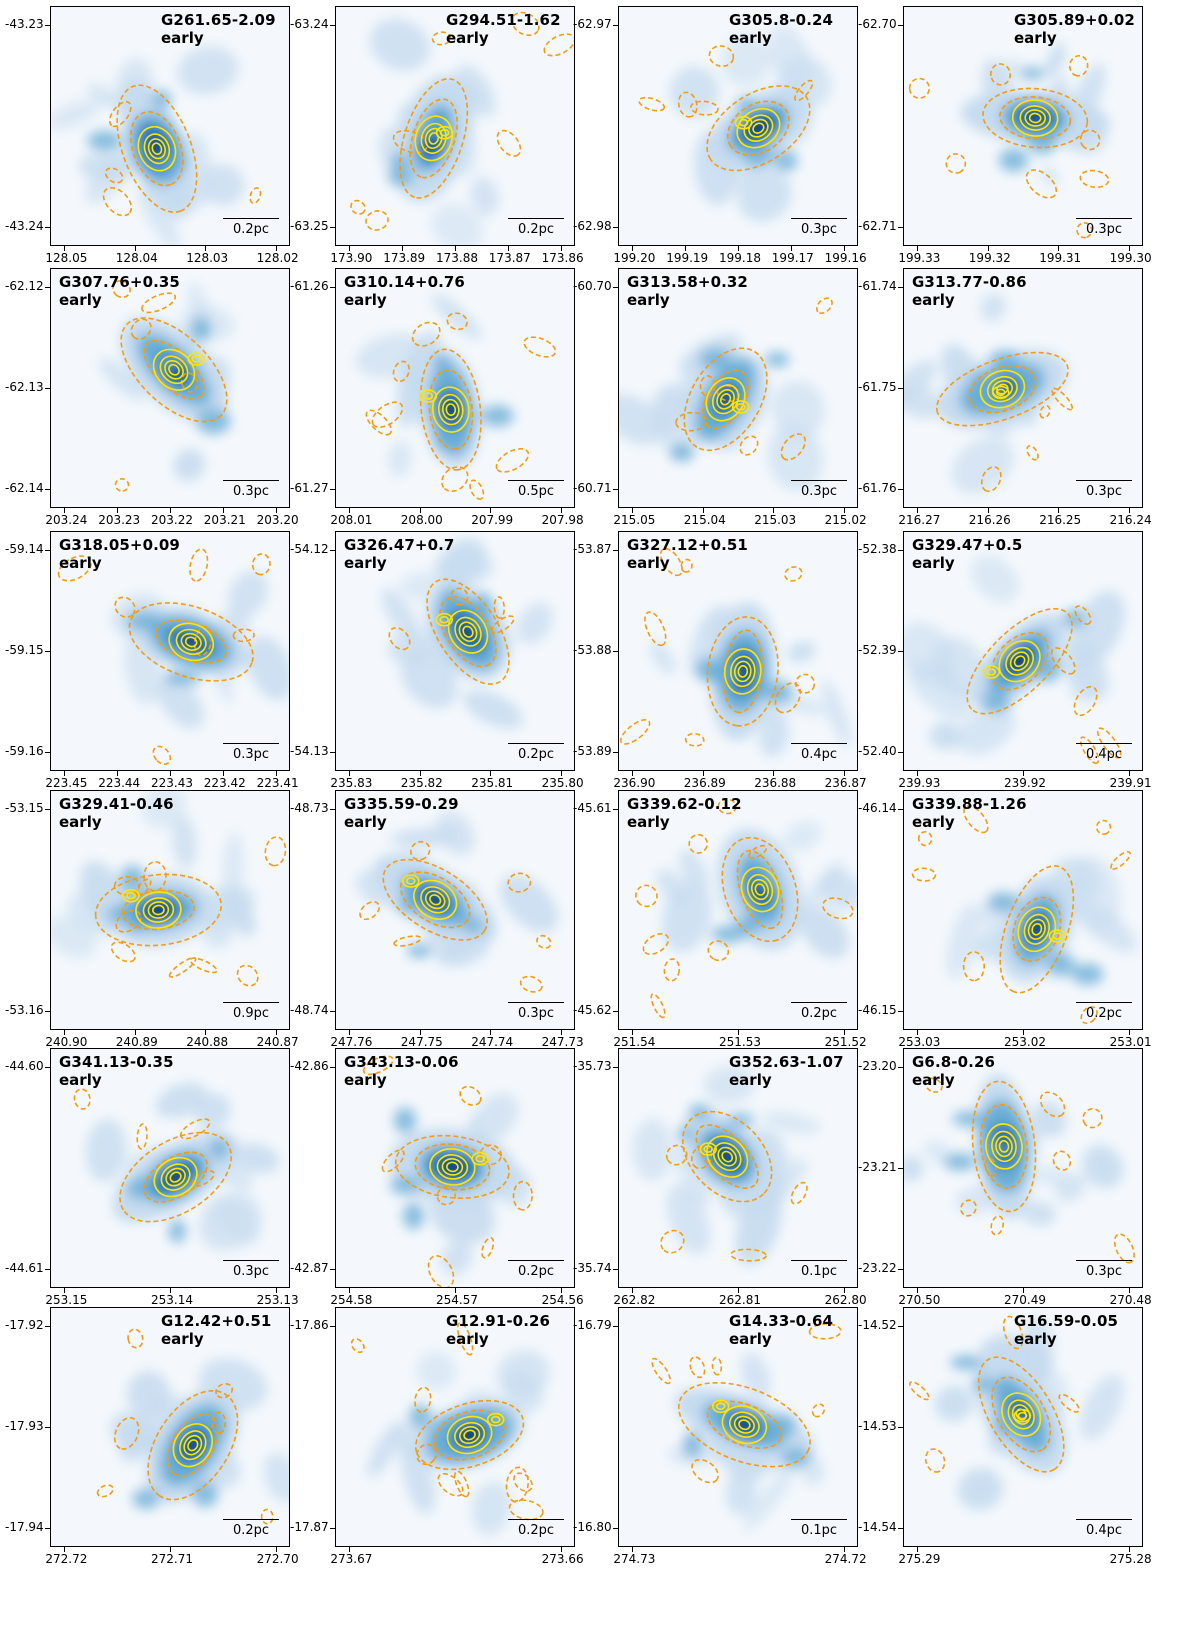  I want to click on map-panel: G12.91-0.26 early 0.2pc, so click(455, 1427).